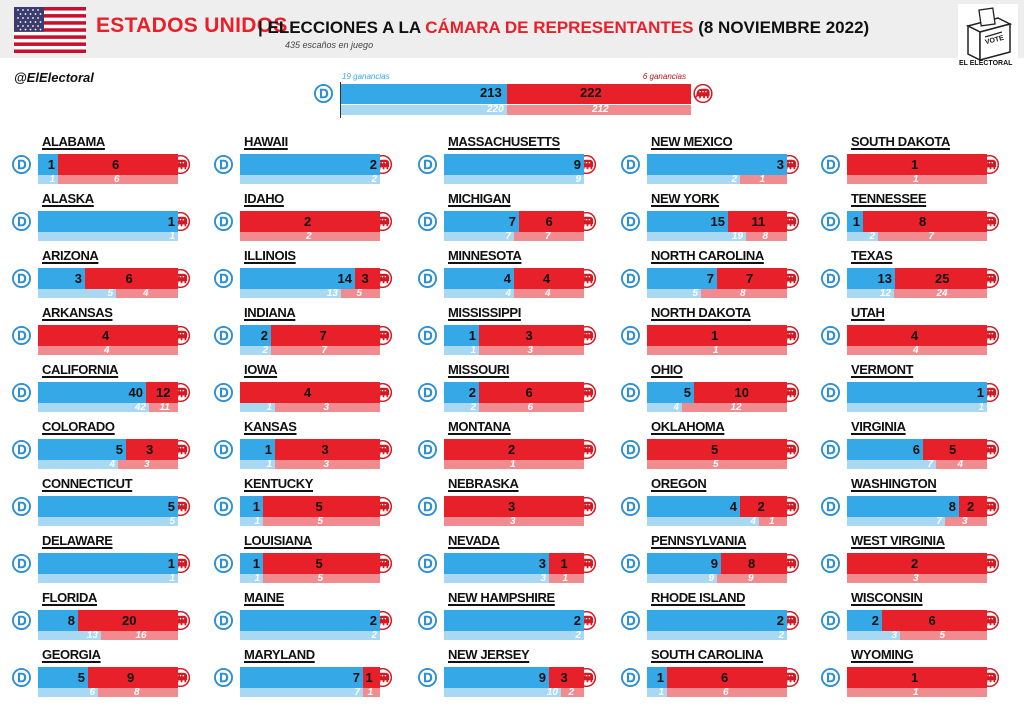 The width and height of the screenshot is (1024, 713). I want to click on national-rep-bar, so click(599, 94).